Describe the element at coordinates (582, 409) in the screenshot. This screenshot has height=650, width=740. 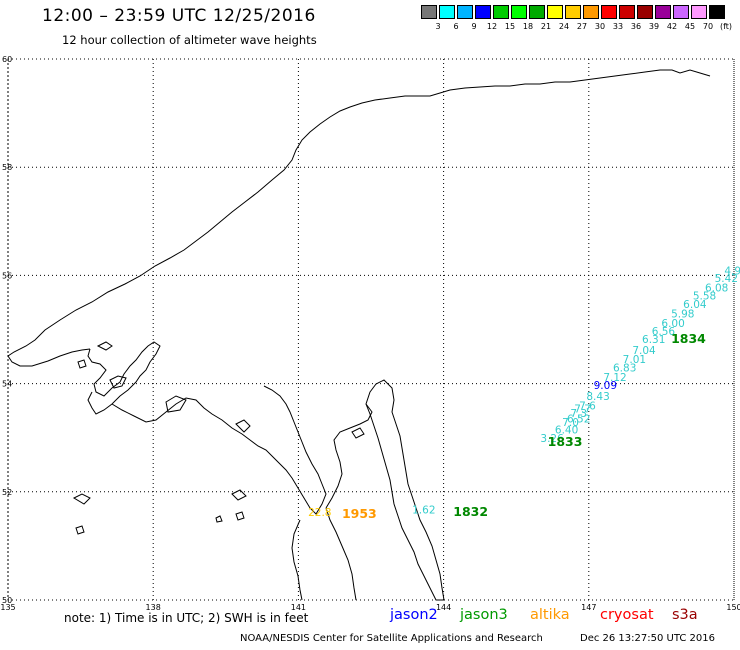
I see `swh-value: 7.7` at that location.